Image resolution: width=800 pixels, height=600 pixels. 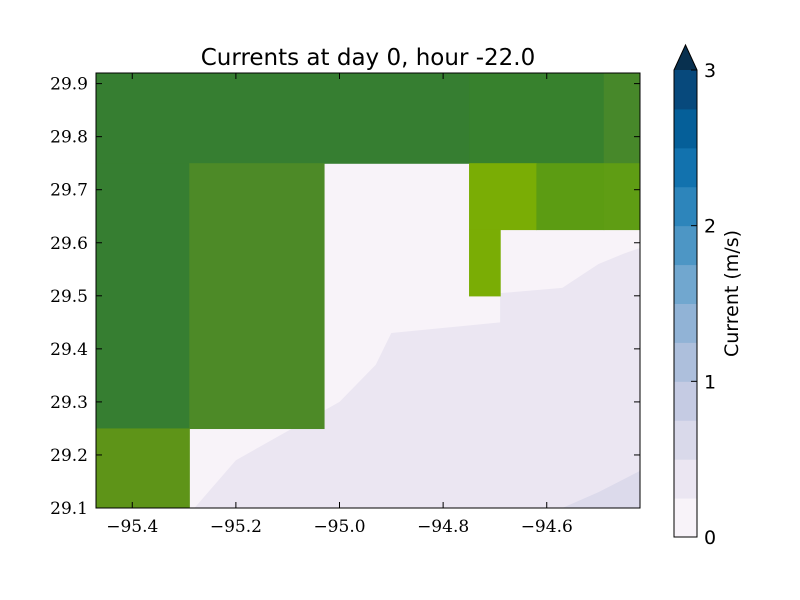 What do you see at coordinates (69, 244) in the screenshot?
I see `y-tick-label: 29.6` at bounding box center [69, 244].